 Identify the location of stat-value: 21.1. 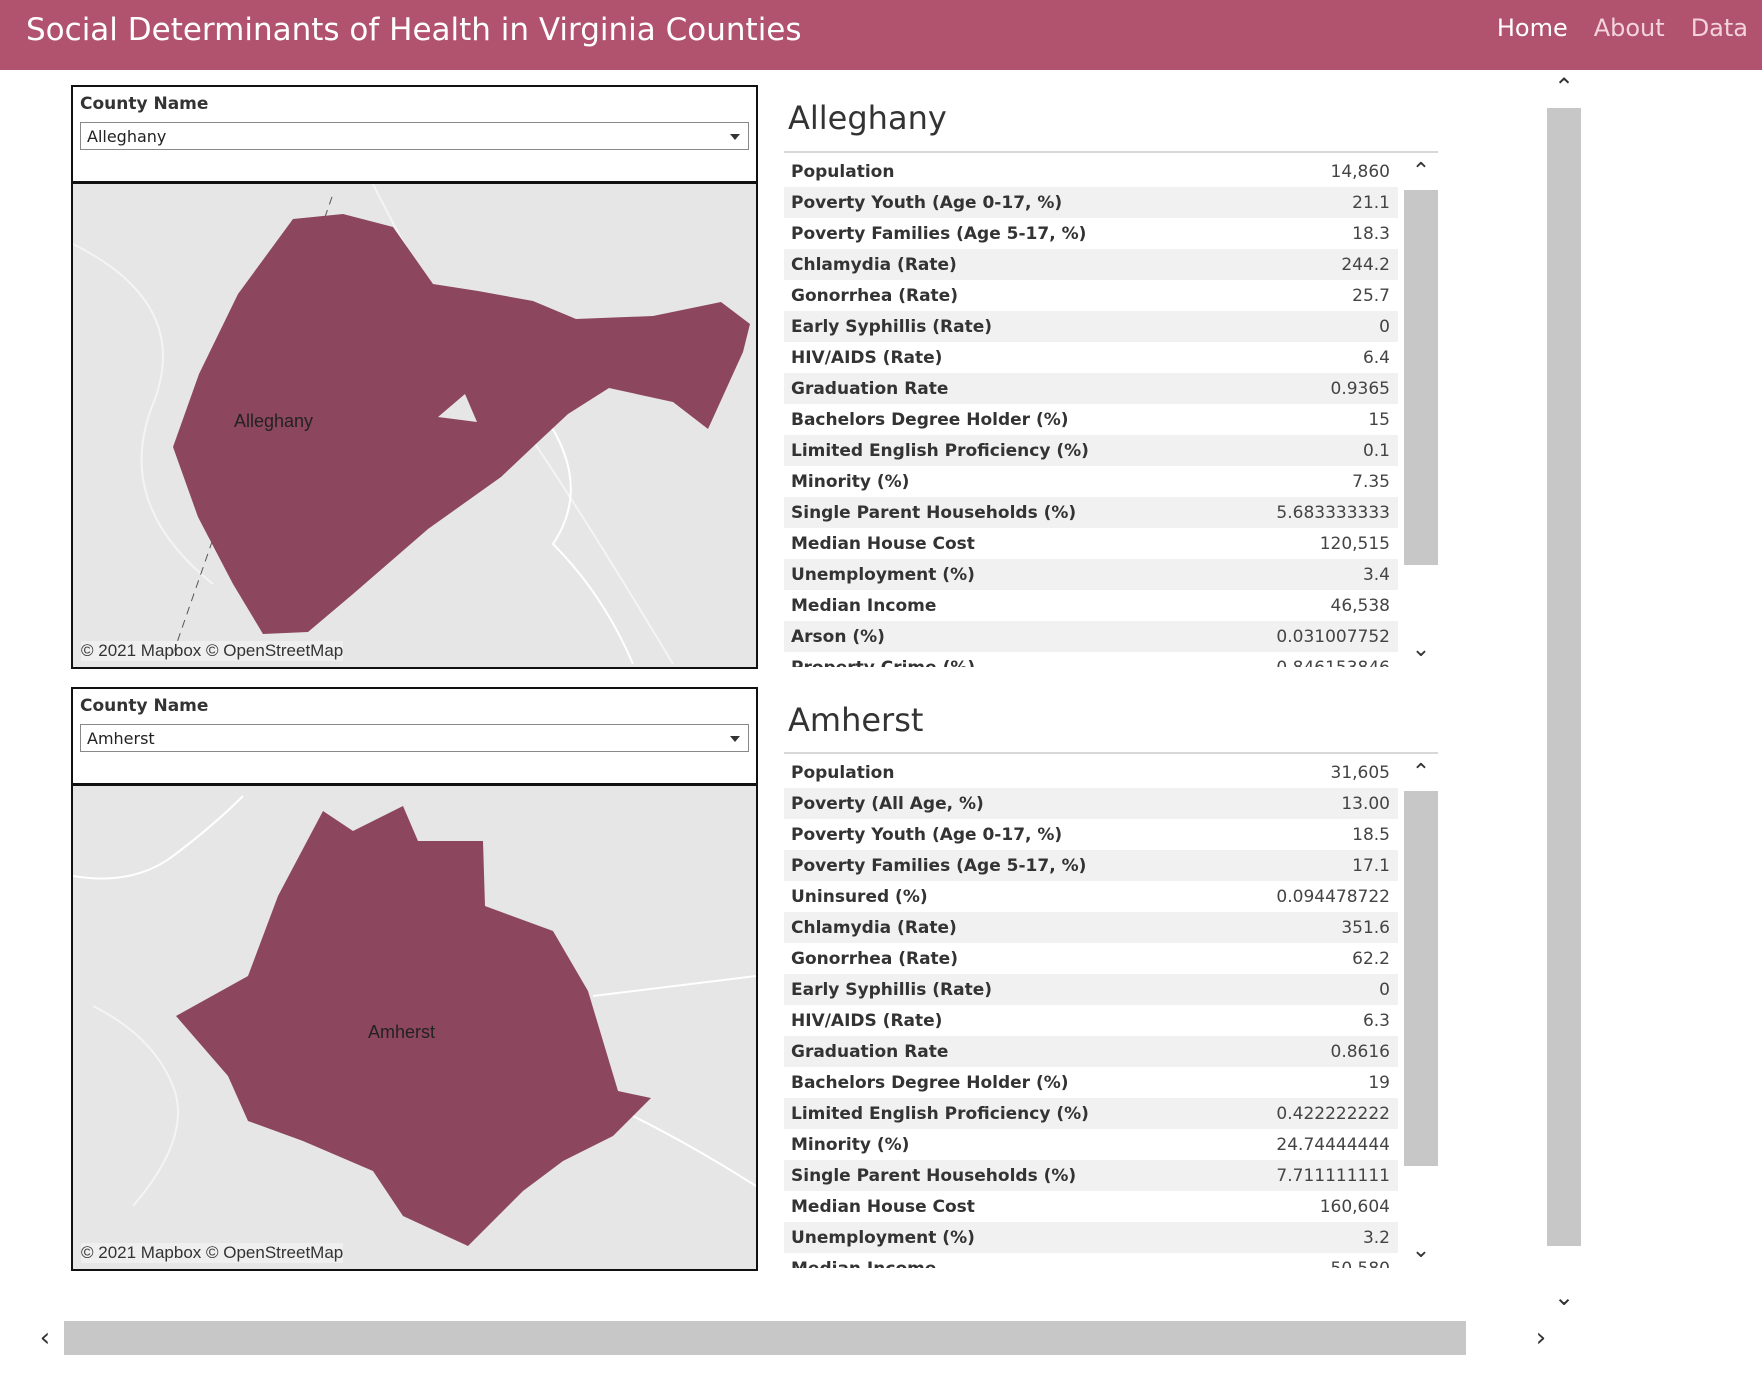
(1371, 202).